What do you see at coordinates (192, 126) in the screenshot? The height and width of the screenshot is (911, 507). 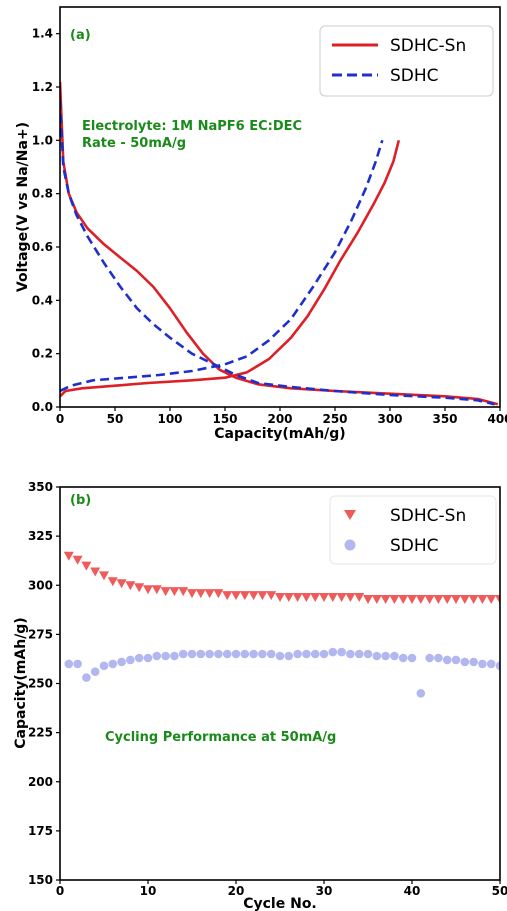 I see `a-annotation-electrolyte: Electrolyte: 1M NaPF6 EC:DEC` at bounding box center [192, 126].